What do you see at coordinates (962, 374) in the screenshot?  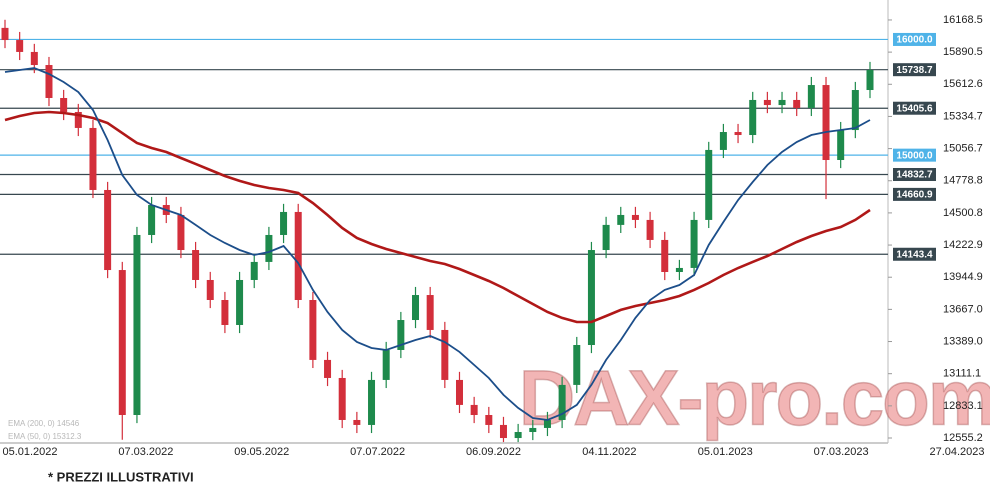 I see `y-tick-label: 13111.1` at bounding box center [962, 374].